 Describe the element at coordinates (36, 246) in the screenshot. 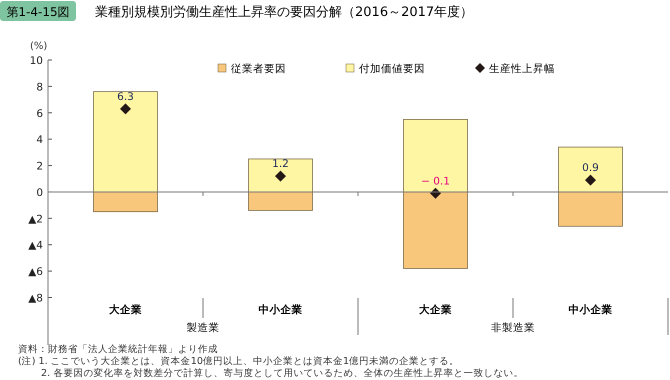

I see `y-tick-label: ▲4` at that location.